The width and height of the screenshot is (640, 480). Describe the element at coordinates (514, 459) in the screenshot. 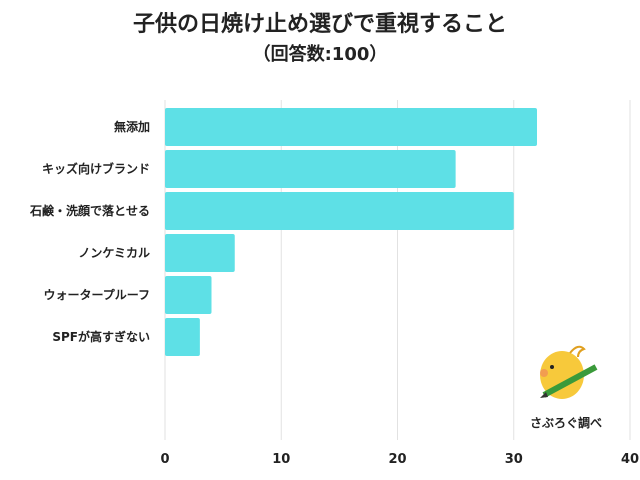

I see `x-tick-label: 30` at that location.